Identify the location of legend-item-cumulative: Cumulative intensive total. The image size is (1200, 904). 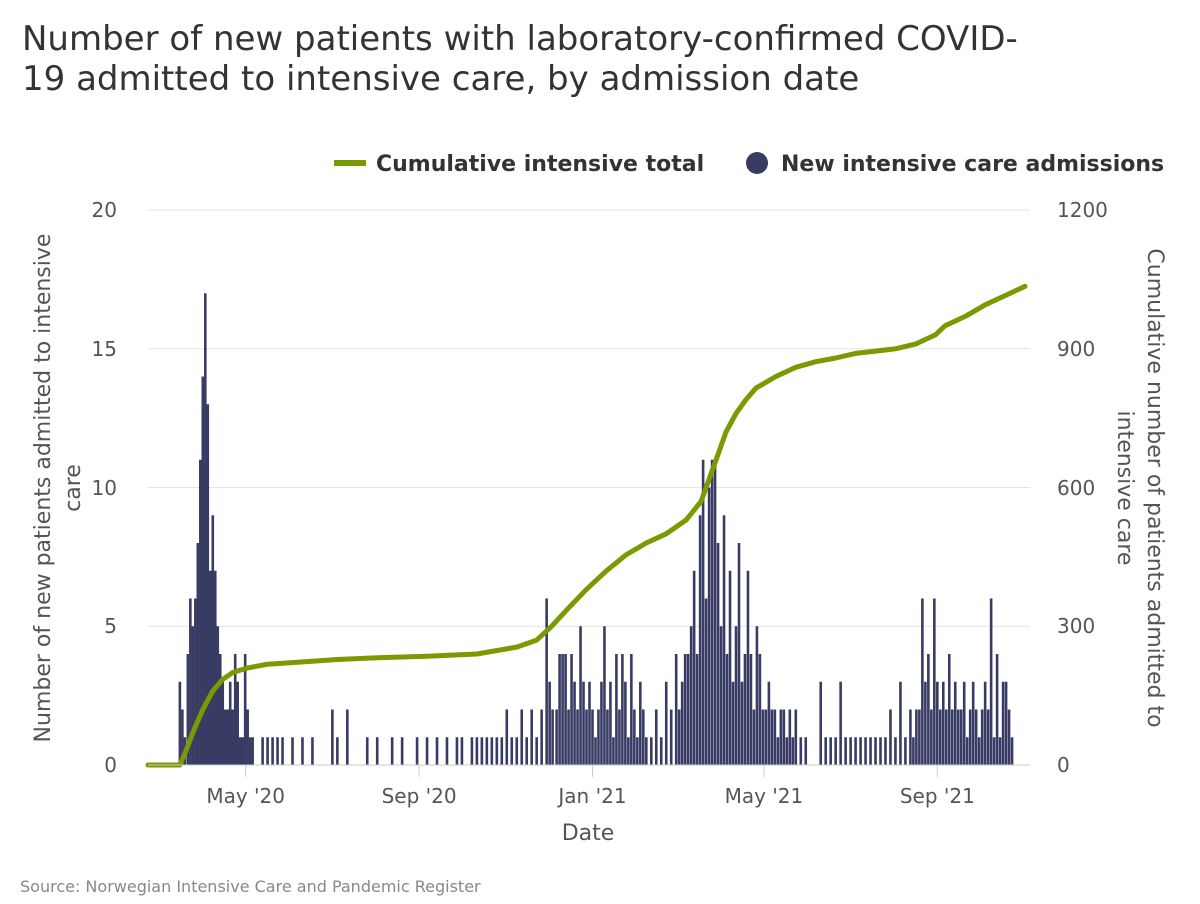
(519, 164).